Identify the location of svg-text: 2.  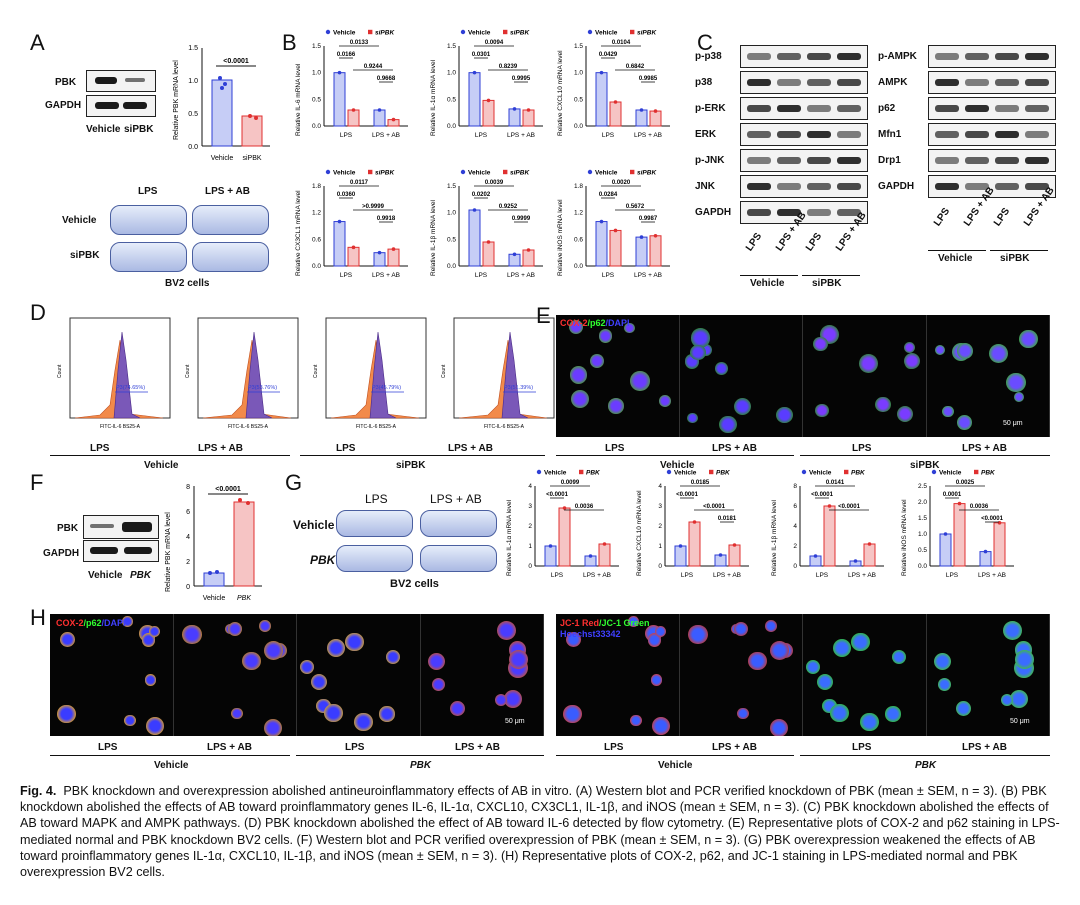
(188, 562).